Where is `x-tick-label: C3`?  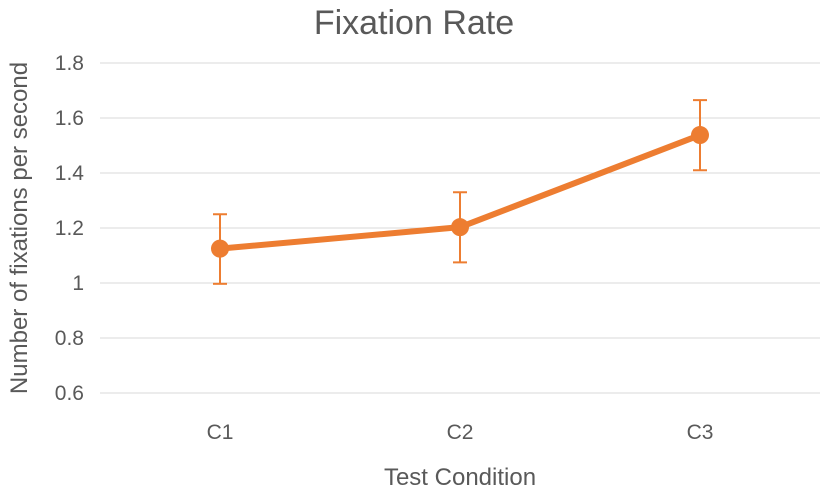
x-tick-label: C3 is located at coordinates (700, 432).